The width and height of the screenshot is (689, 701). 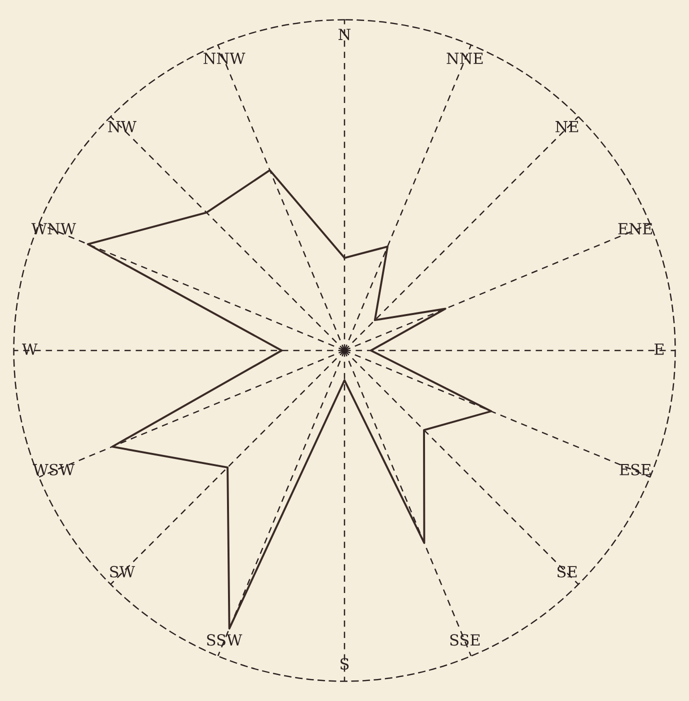 I want to click on spoke-label: SW, so click(x=122, y=572).